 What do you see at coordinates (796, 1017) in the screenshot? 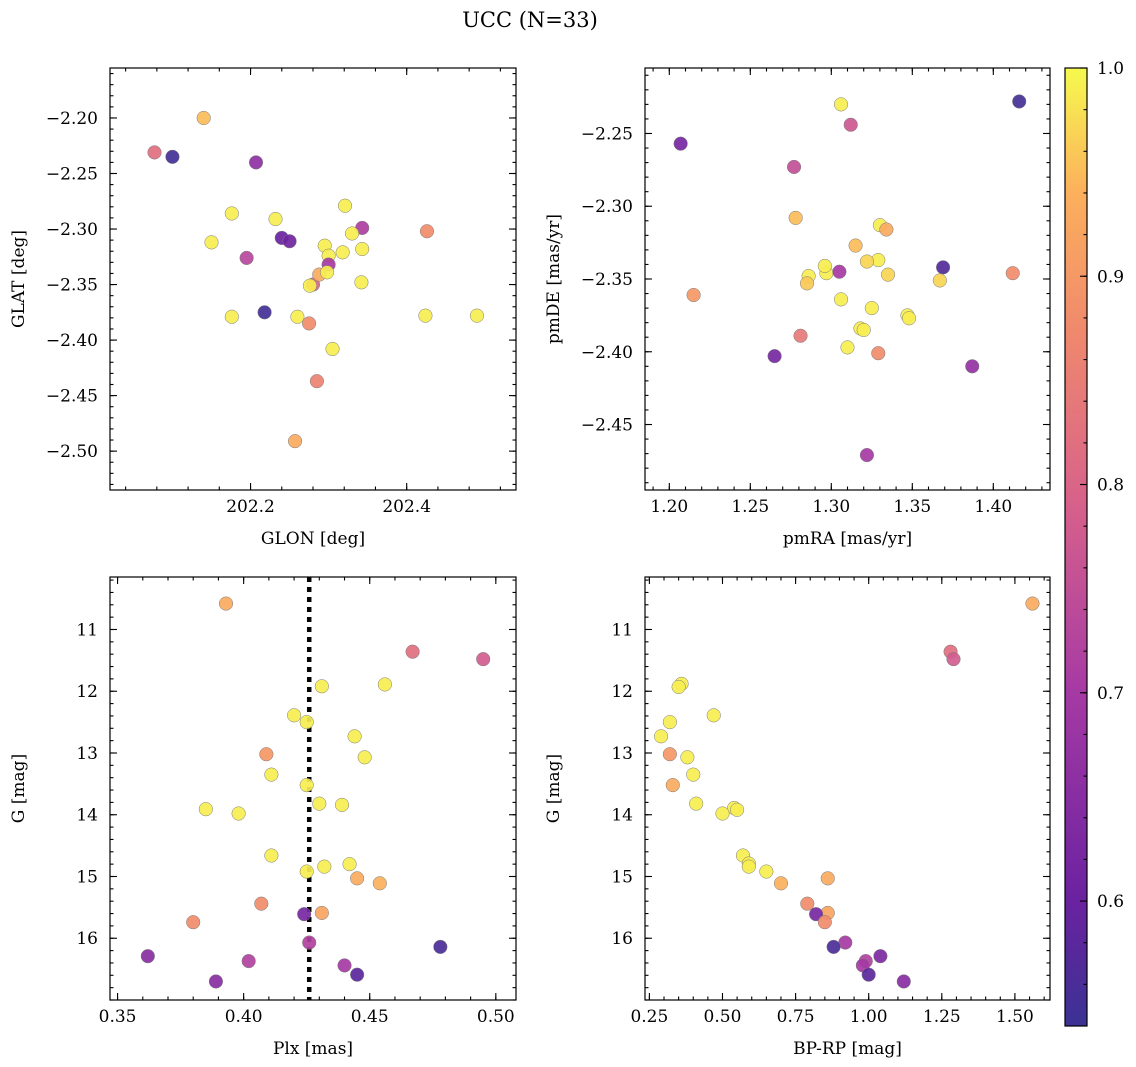
I see `x-tick-label: 0.75` at bounding box center [796, 1017].